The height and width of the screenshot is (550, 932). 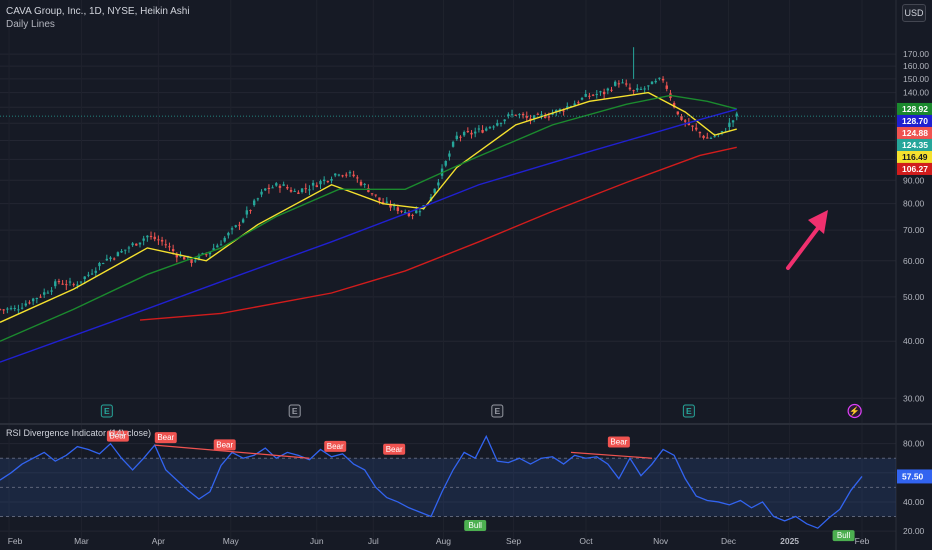 What do you see at coordinates (862, 541) in the screenshot?
I see `time-tick-label: Feb` at bounding box center [862, 541].